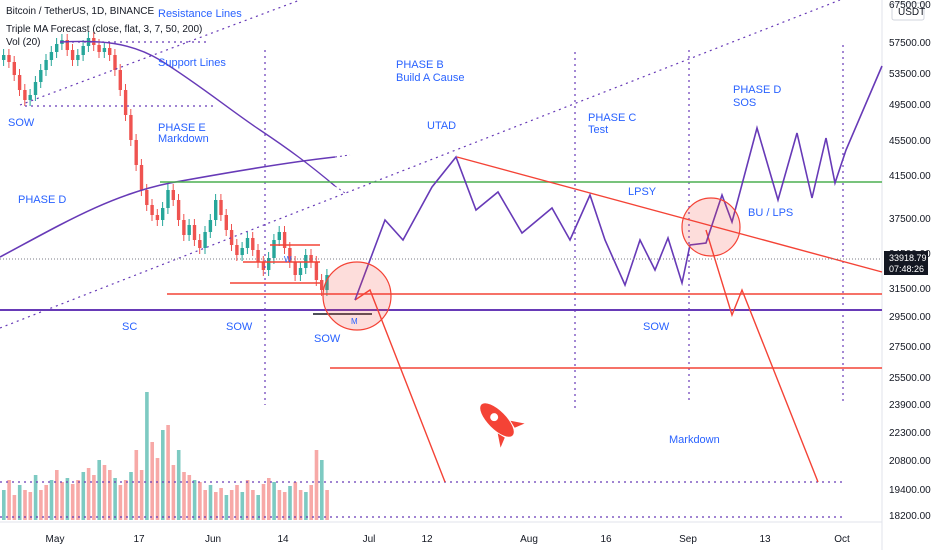 Image resolution: width=932 pixels, height=550 pixels. Describe the element at coordinates (23, 42) in the screenshot. I see `volume-label: Vol (20)` at that location.